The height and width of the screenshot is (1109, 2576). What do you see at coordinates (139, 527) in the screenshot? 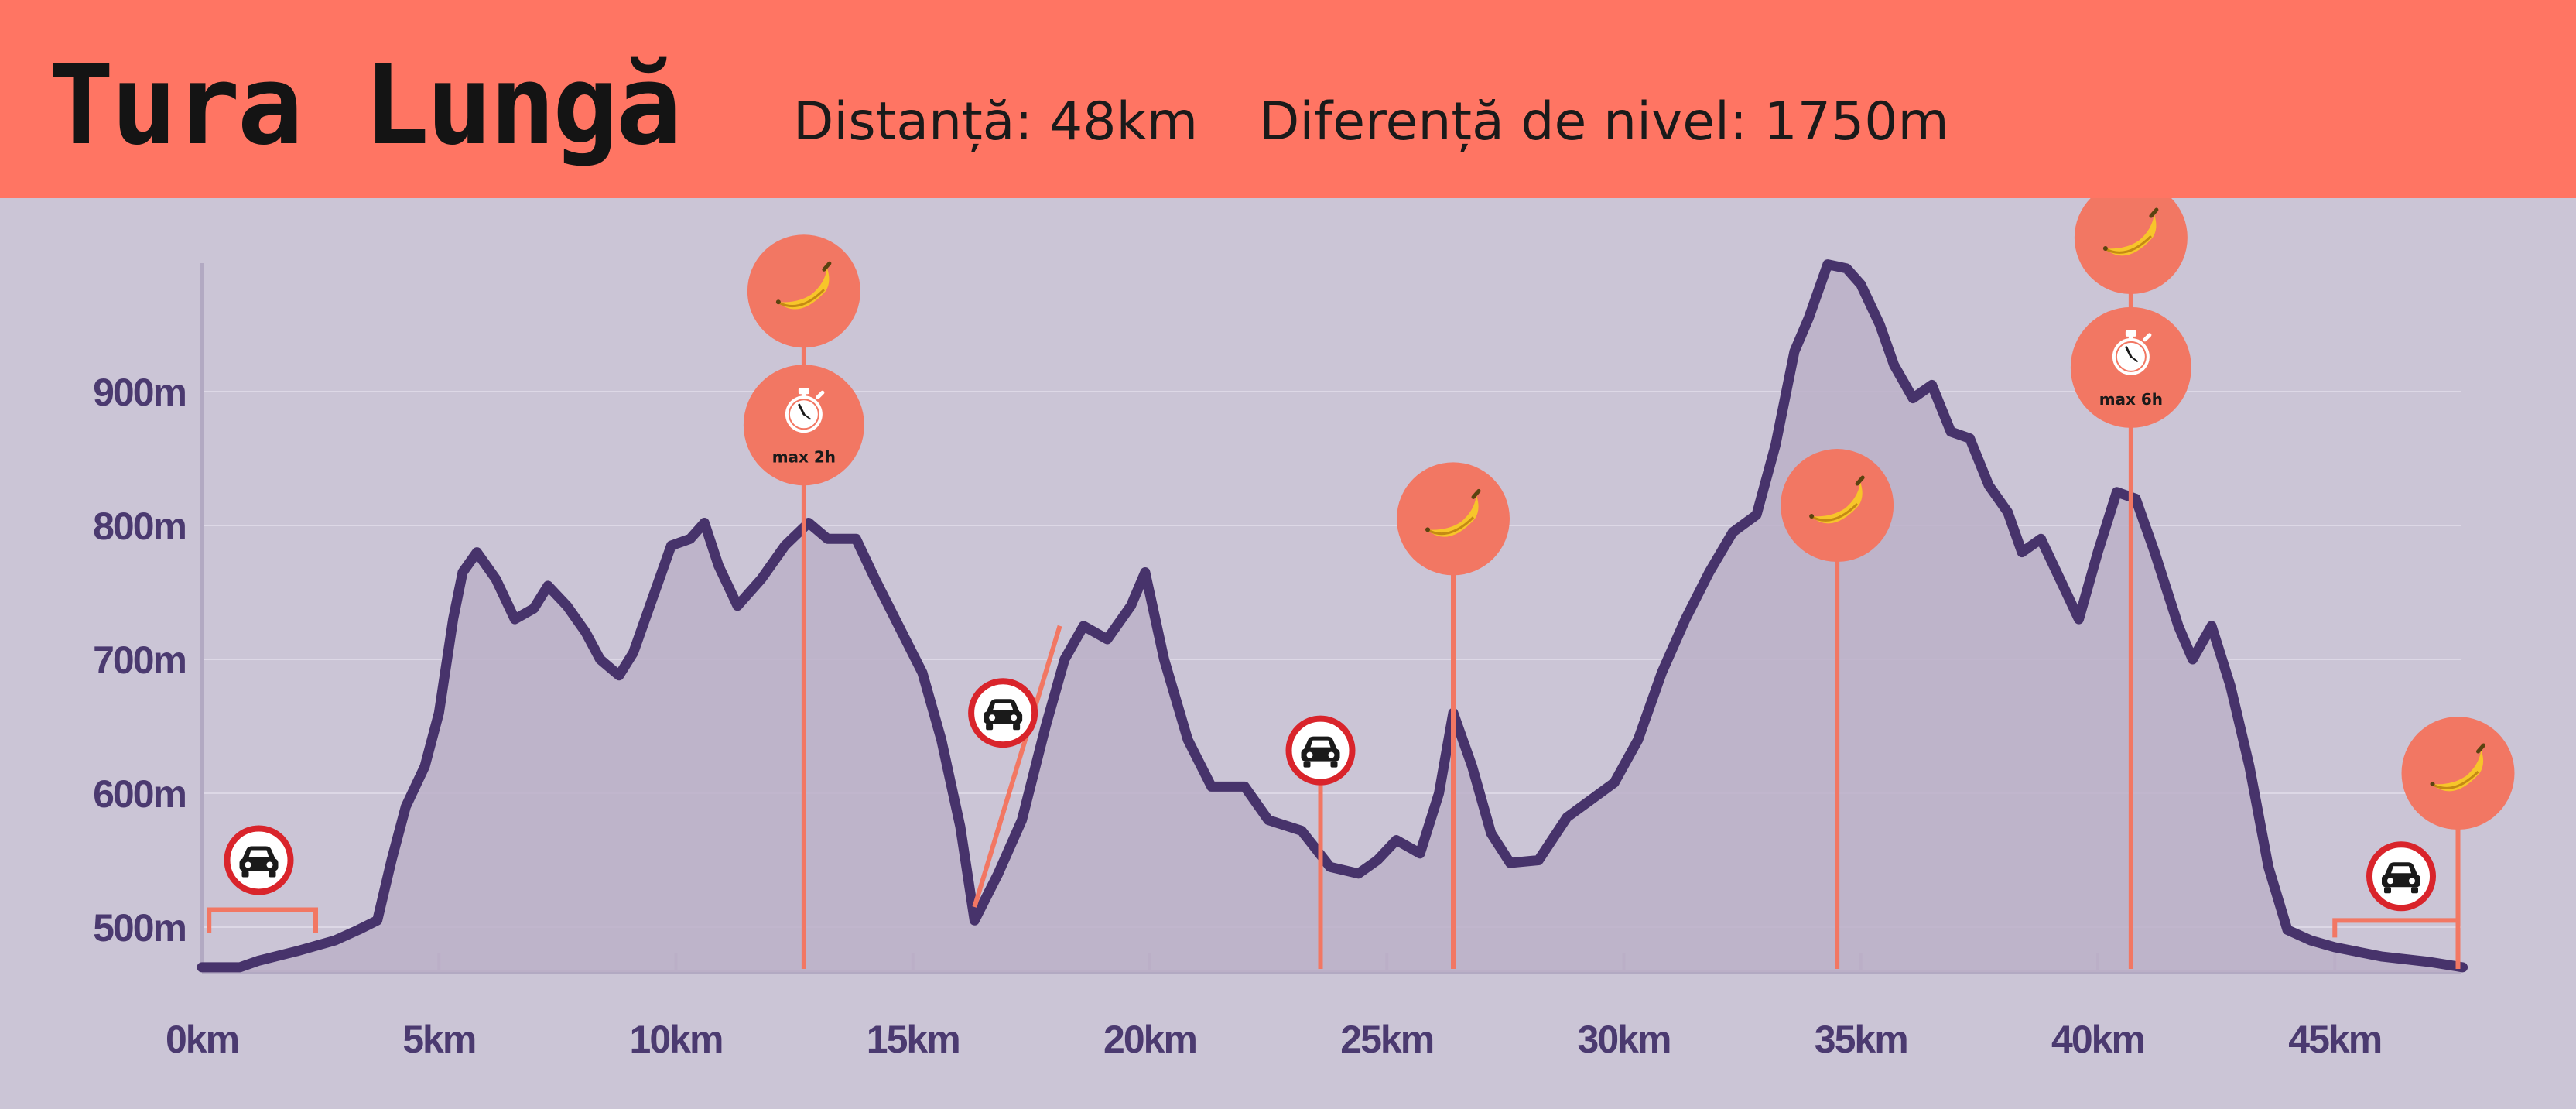
I see `y-tick-label: 800m` at bounding box center [139, 527].